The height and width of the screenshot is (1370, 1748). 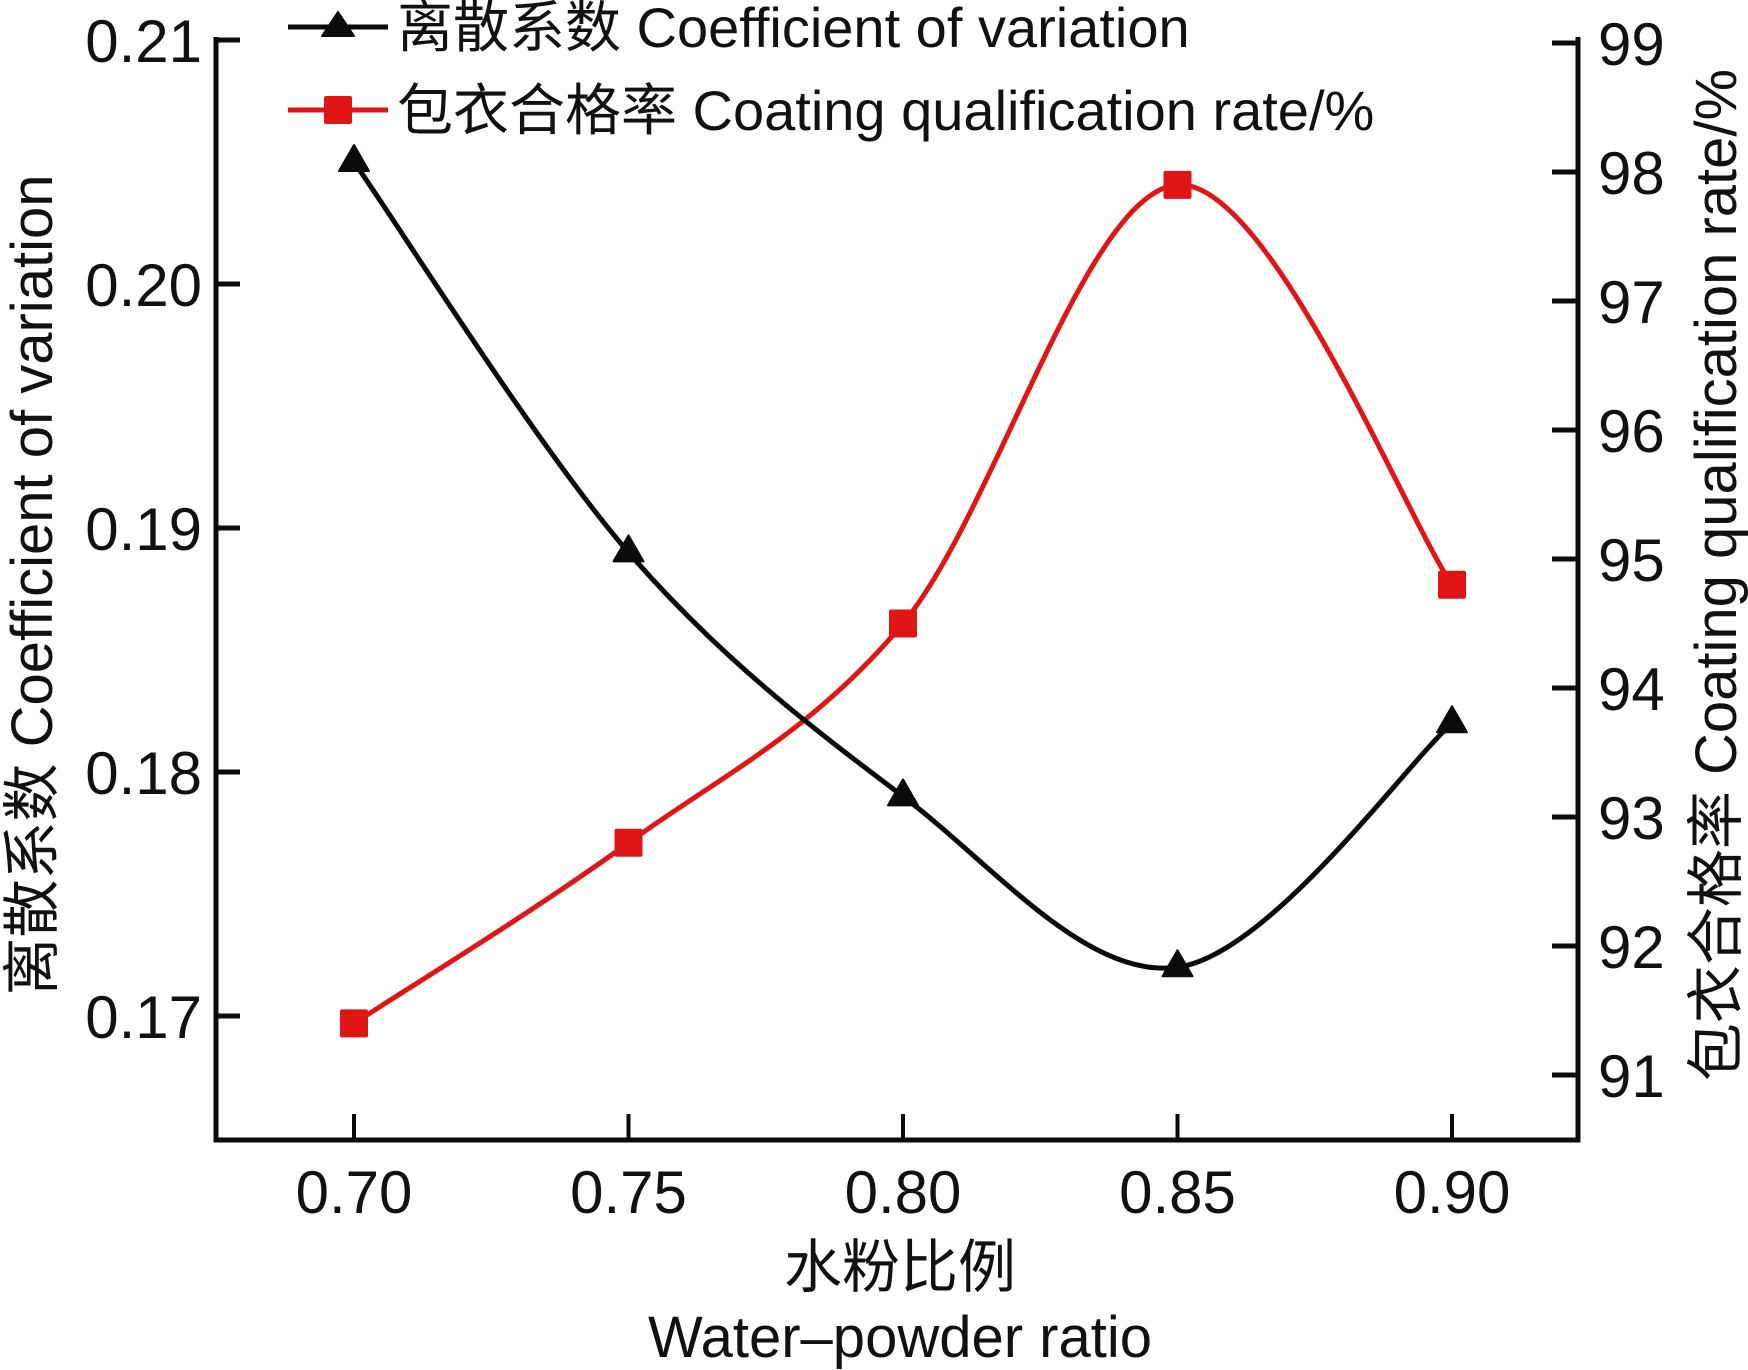 I want to click on left-tick-label: 0.20, so click(x=143, y=285).